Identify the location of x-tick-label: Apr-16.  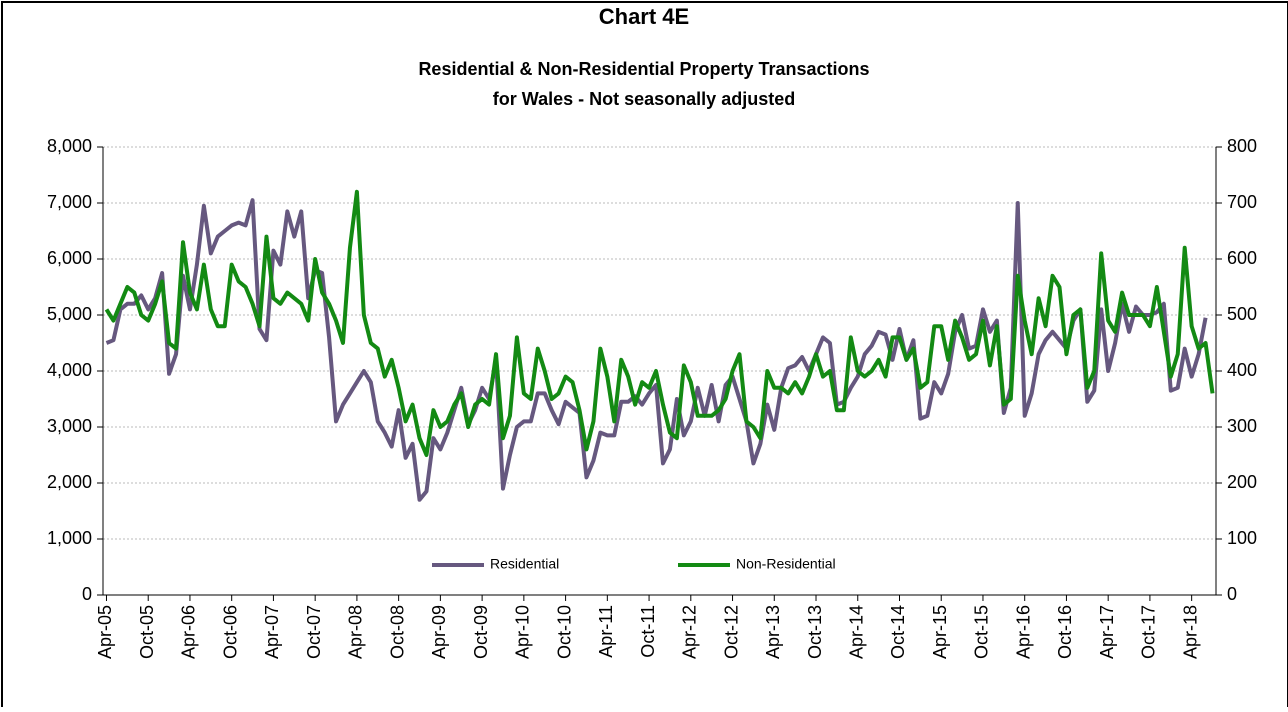
(1023, 632).